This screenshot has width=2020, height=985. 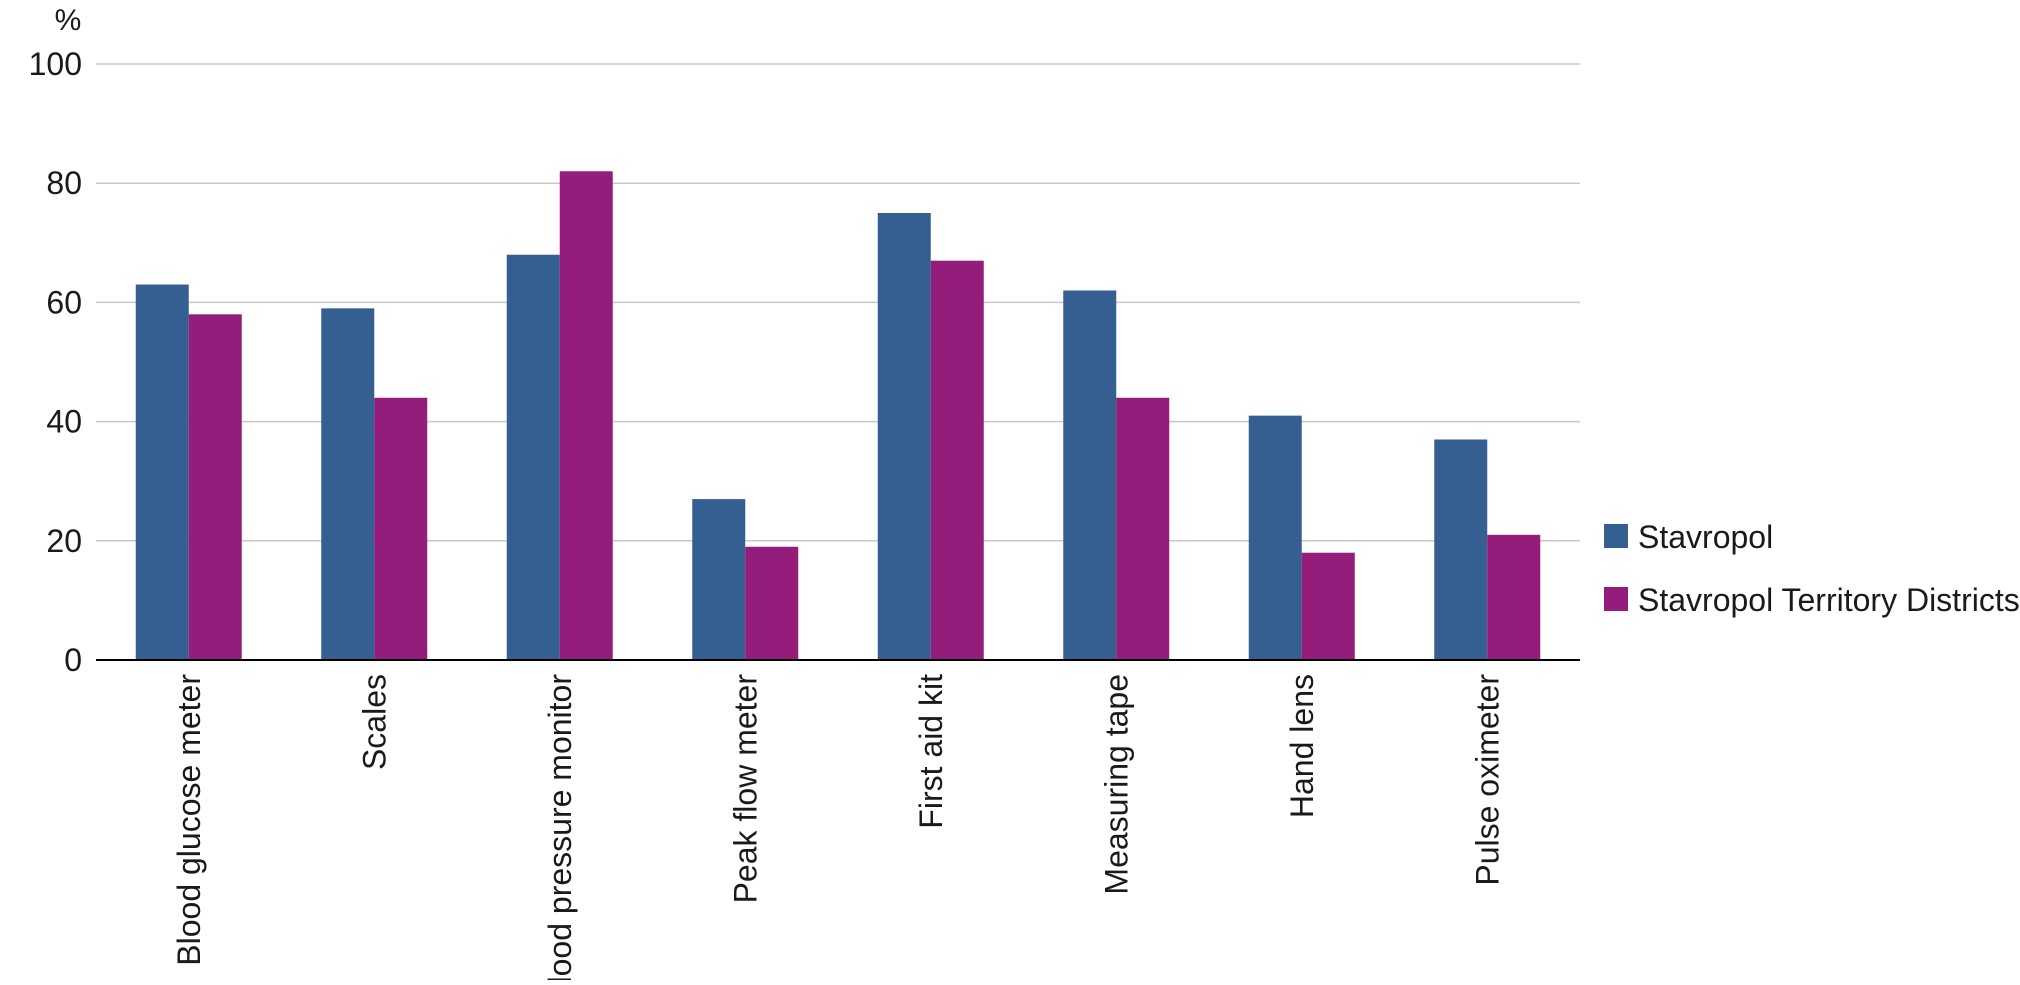 I want to click on legend-label: Stavropol, so click(x=1705, y=537).